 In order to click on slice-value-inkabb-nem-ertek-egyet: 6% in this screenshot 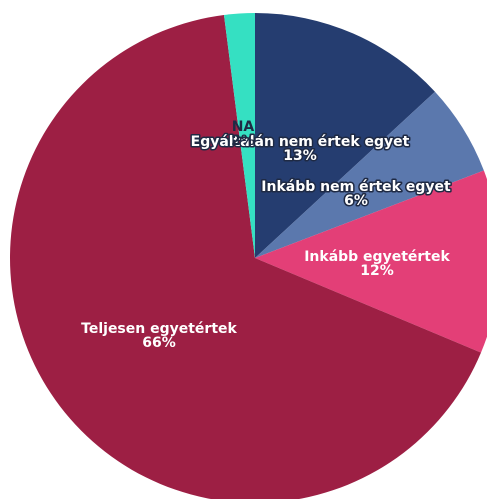, I will do `click(356, 201)`.